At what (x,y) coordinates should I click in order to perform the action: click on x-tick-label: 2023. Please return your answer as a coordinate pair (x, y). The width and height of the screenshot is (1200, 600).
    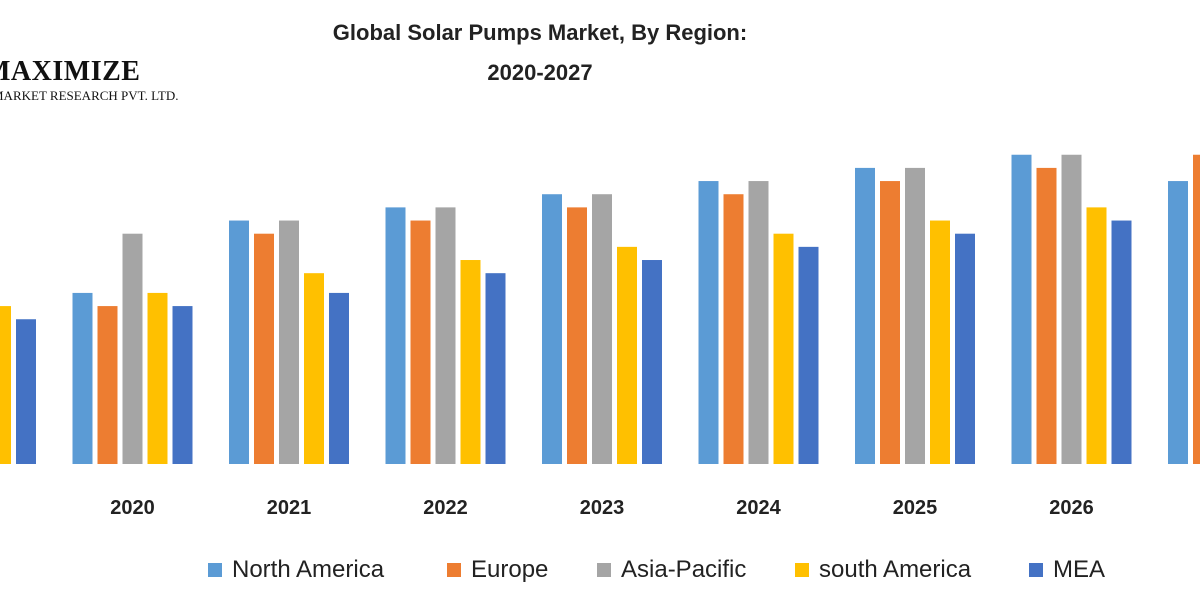
    Looking at the image, I should click on (602, 508).